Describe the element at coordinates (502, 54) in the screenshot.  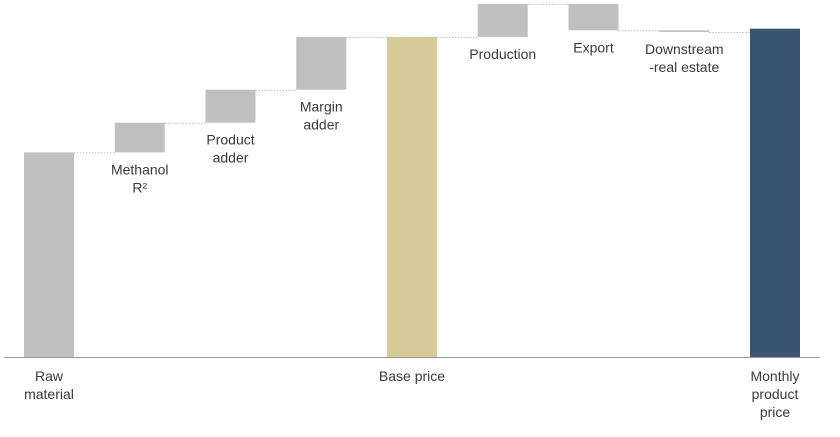
I see `category-label: Production` at that location.